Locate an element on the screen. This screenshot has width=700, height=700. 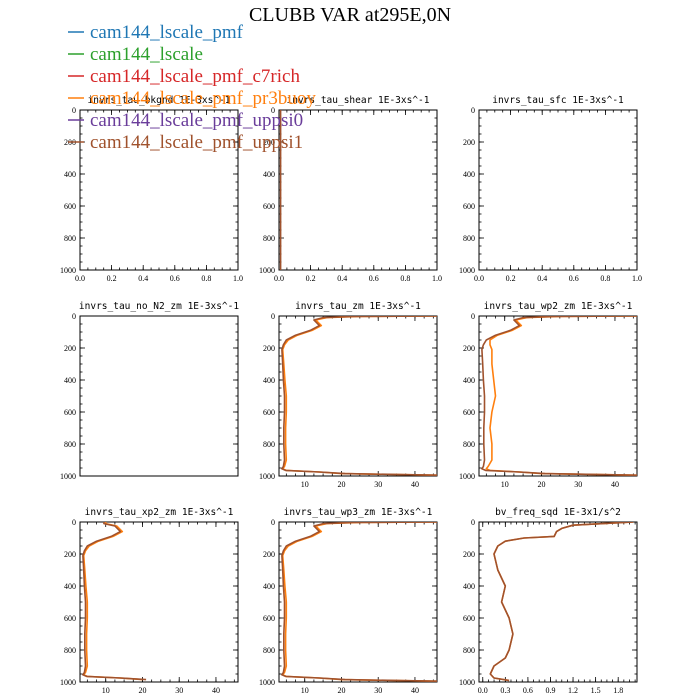
x-tick-label: 0.0 is located at coordinates (279, 278).